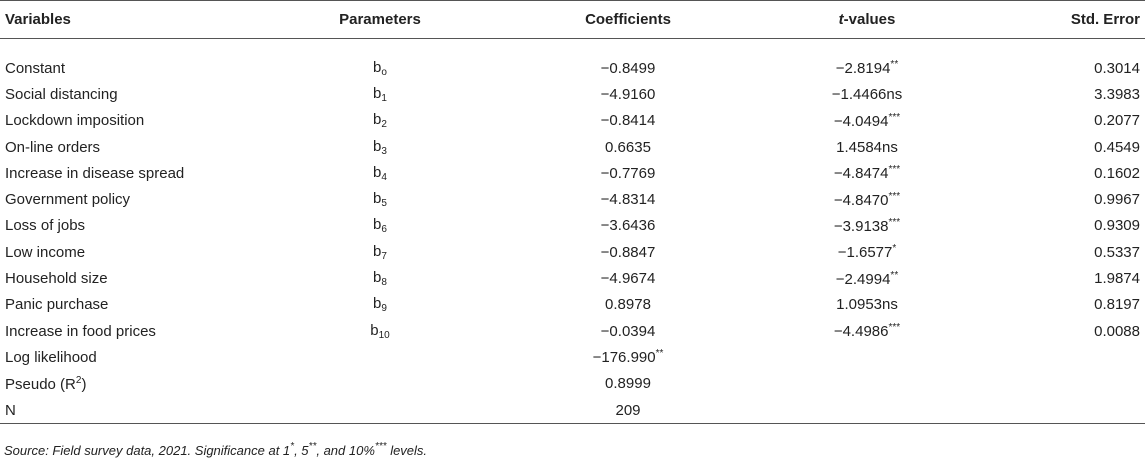 The image size is (1145, 463). Describe the element at coordinates (628, 19) in the screenshot. I see `header-cell: Coefficients` at that location.